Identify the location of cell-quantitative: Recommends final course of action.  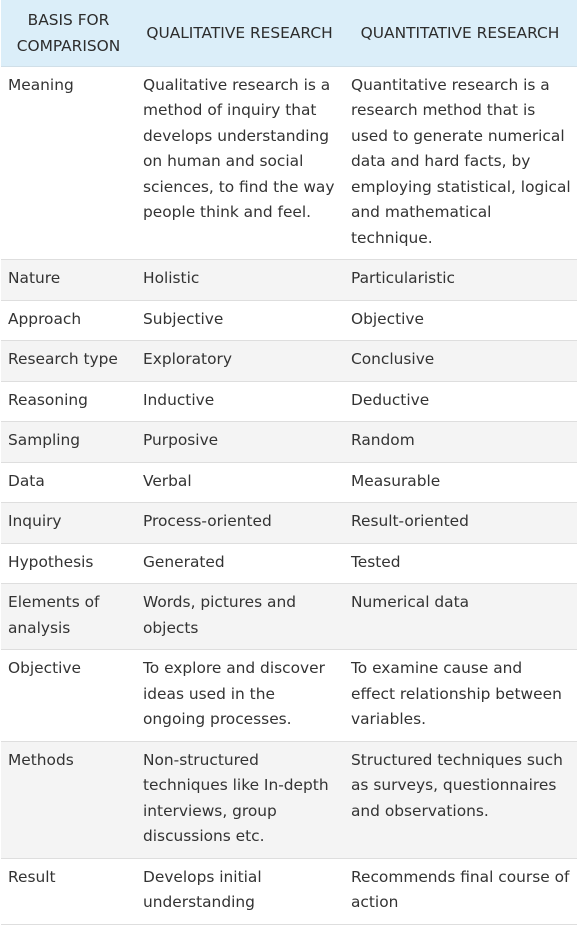
(460, 891).